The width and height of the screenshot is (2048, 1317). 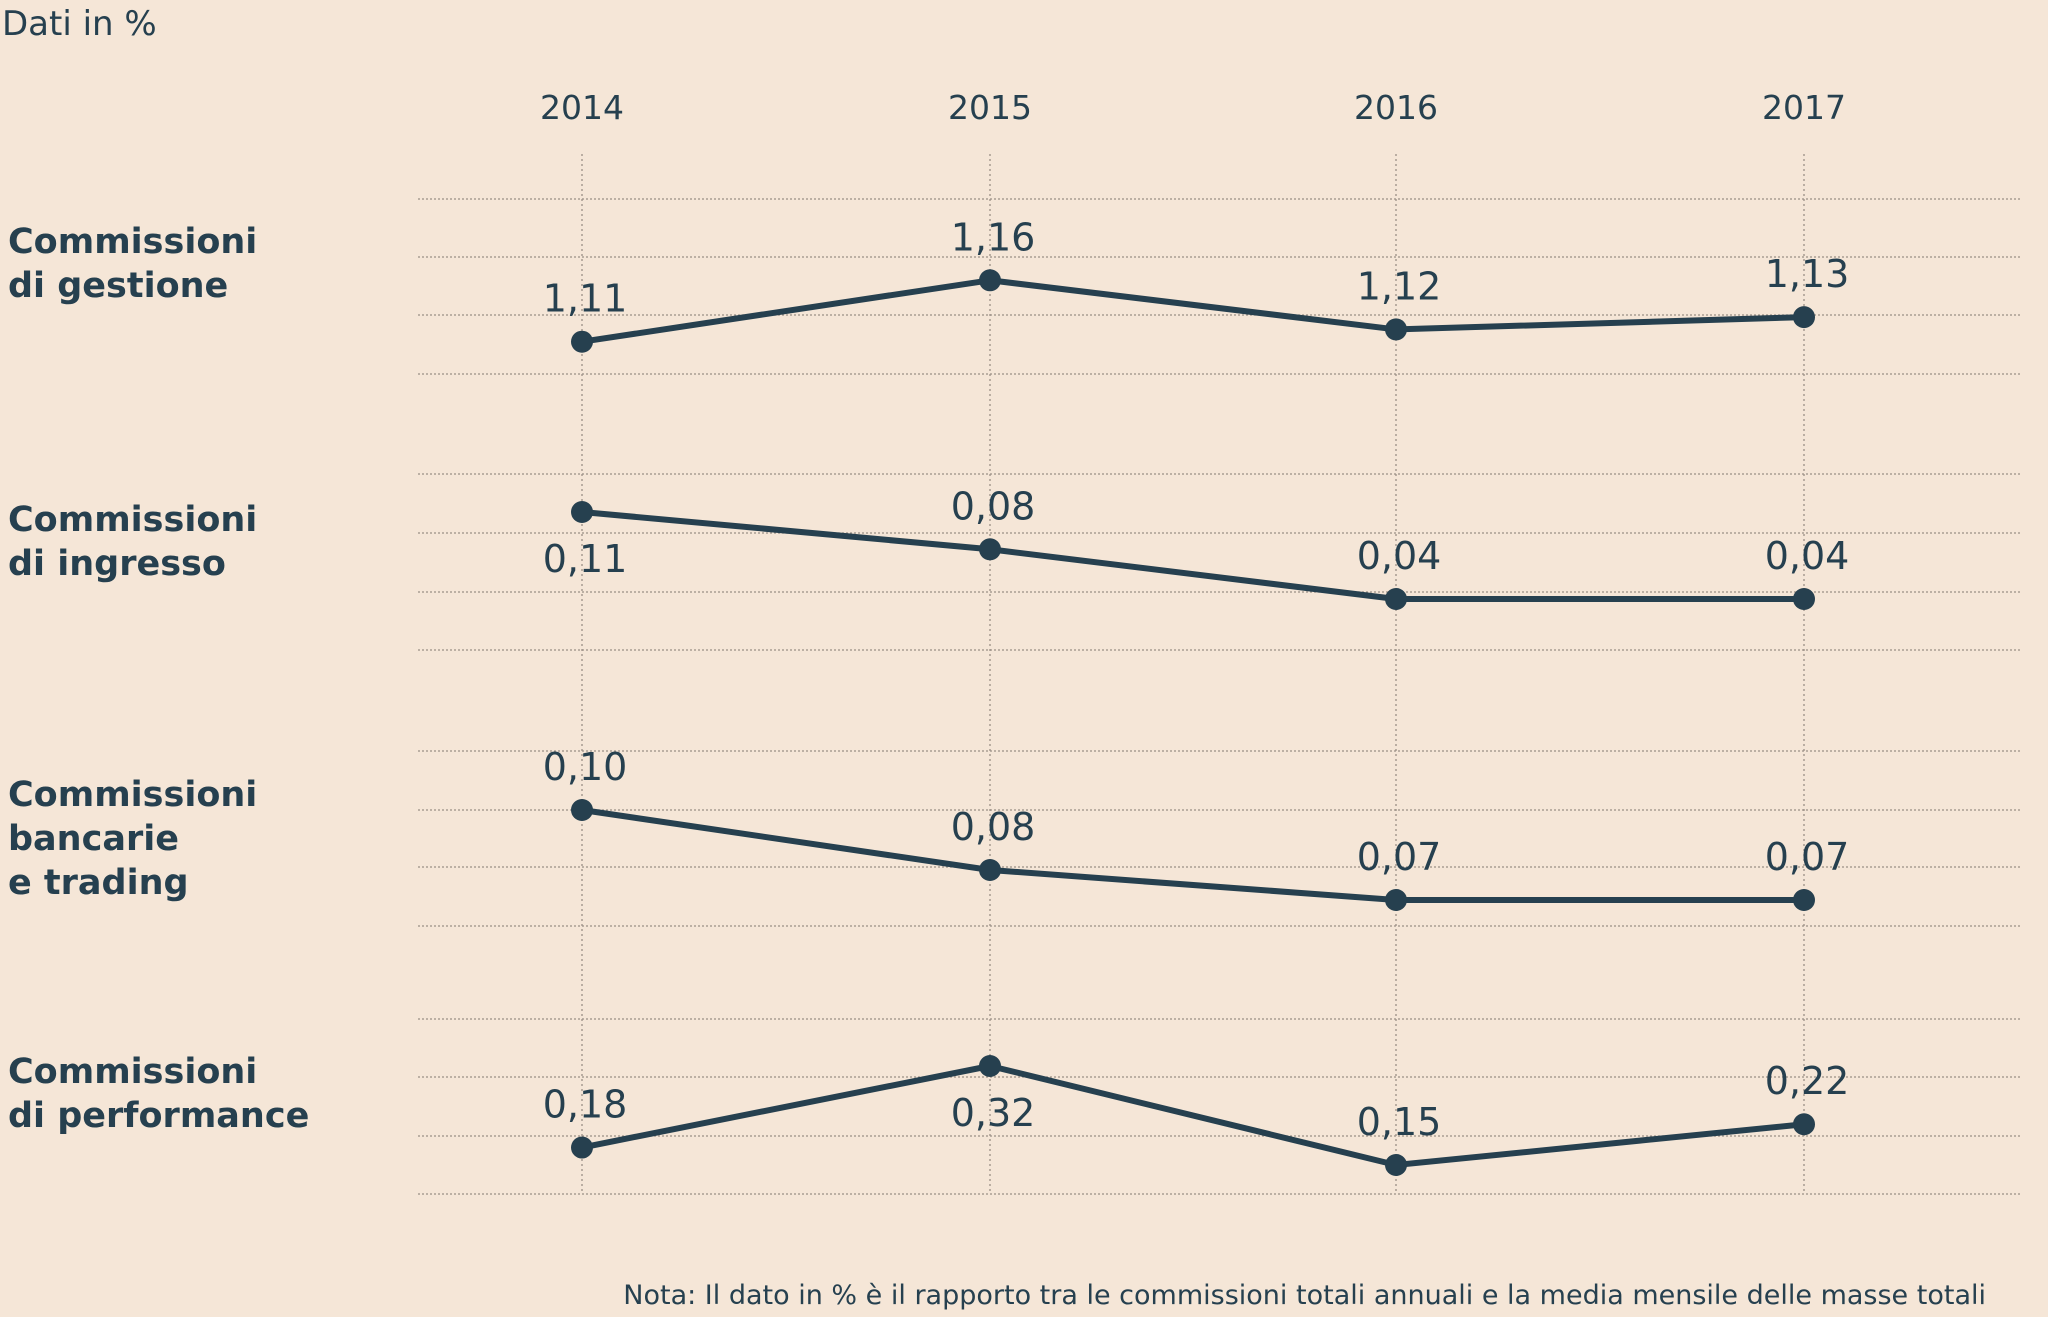 I want to click on year-label-2014: 2014, so click(x=582, y=107).